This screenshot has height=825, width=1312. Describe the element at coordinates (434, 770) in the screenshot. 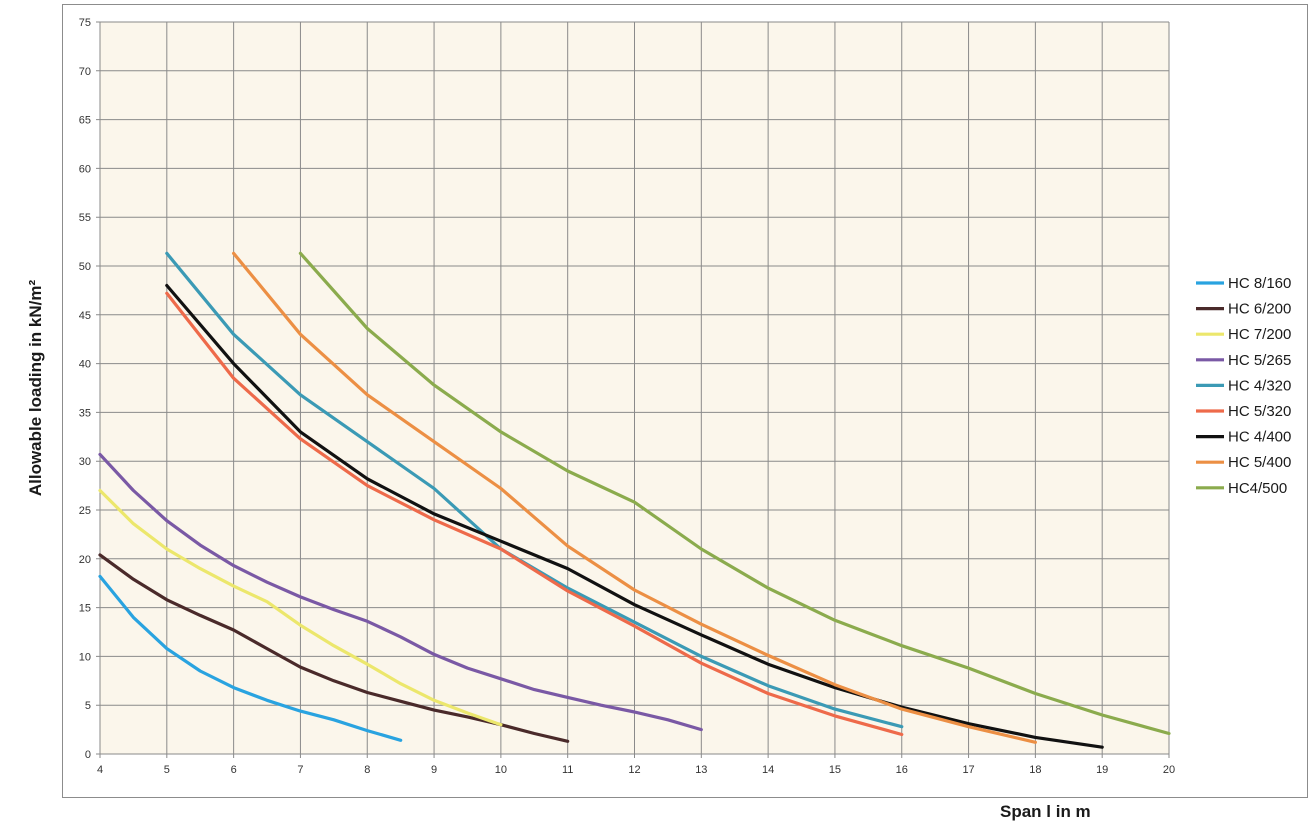

I see `x-tick-label: 9` at that location.